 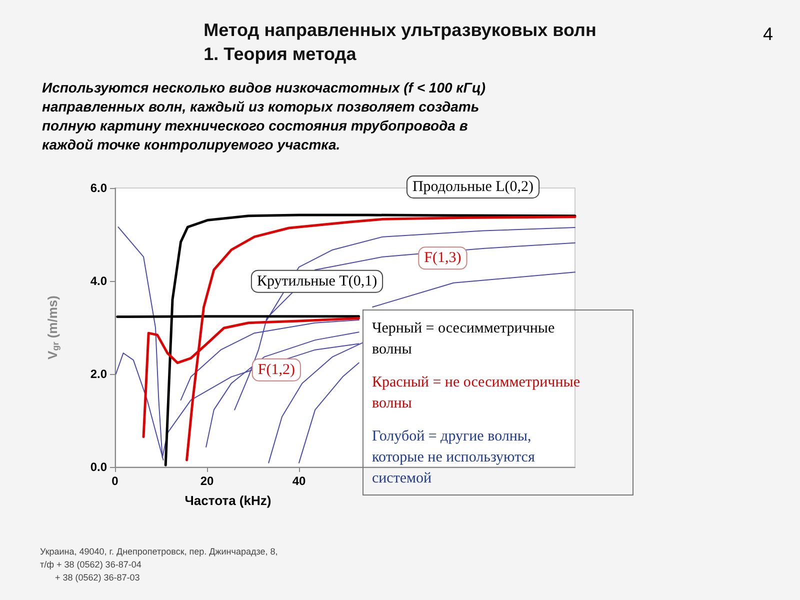 What do you see at coordinates (453, 457) in the screenshot?
I see `annotation: Голубой = другие волны, которые не используются системой` at bounding box center [453, 457].